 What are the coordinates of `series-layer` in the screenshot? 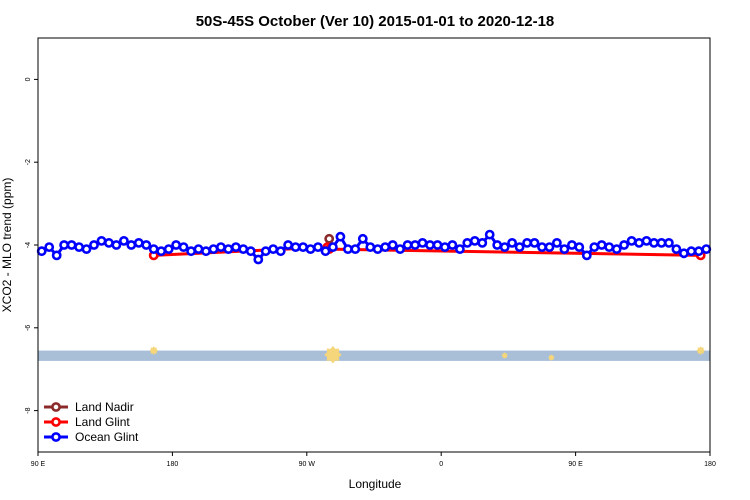 It's located at (374, 247).